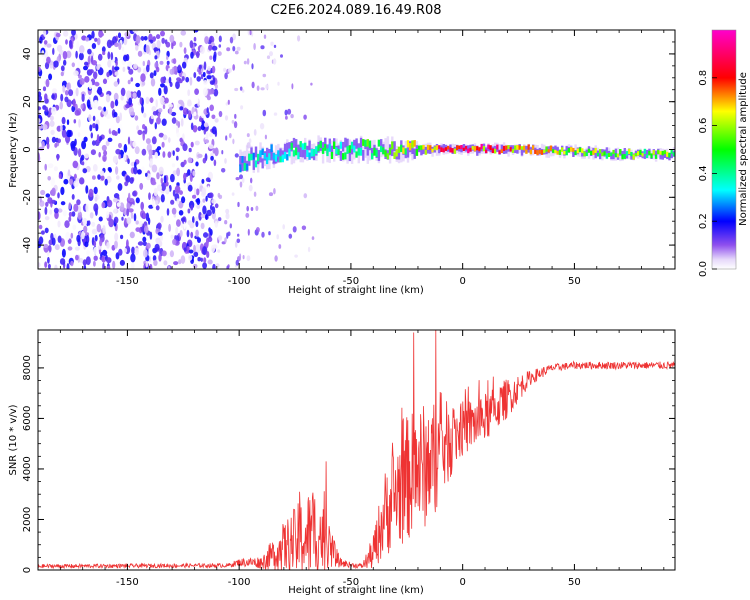 The image size is (750, 600). I want to click on spectrogram-y-tick-label: 40, so click(27, 54).